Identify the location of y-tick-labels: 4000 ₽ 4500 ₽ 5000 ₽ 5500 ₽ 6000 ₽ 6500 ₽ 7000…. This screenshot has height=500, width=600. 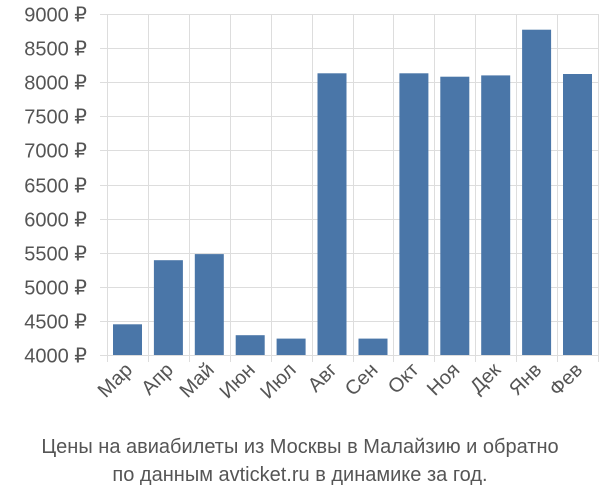
(55, 186).